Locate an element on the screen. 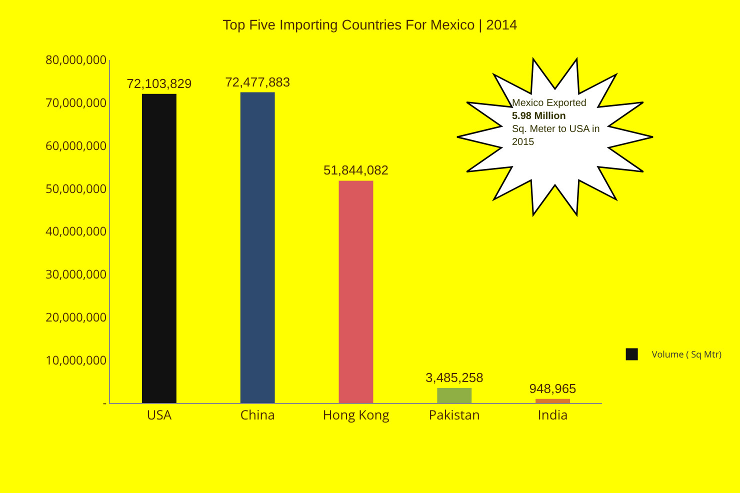  y-tick-label: 50,000,000 is located at coordinates (76, 188).